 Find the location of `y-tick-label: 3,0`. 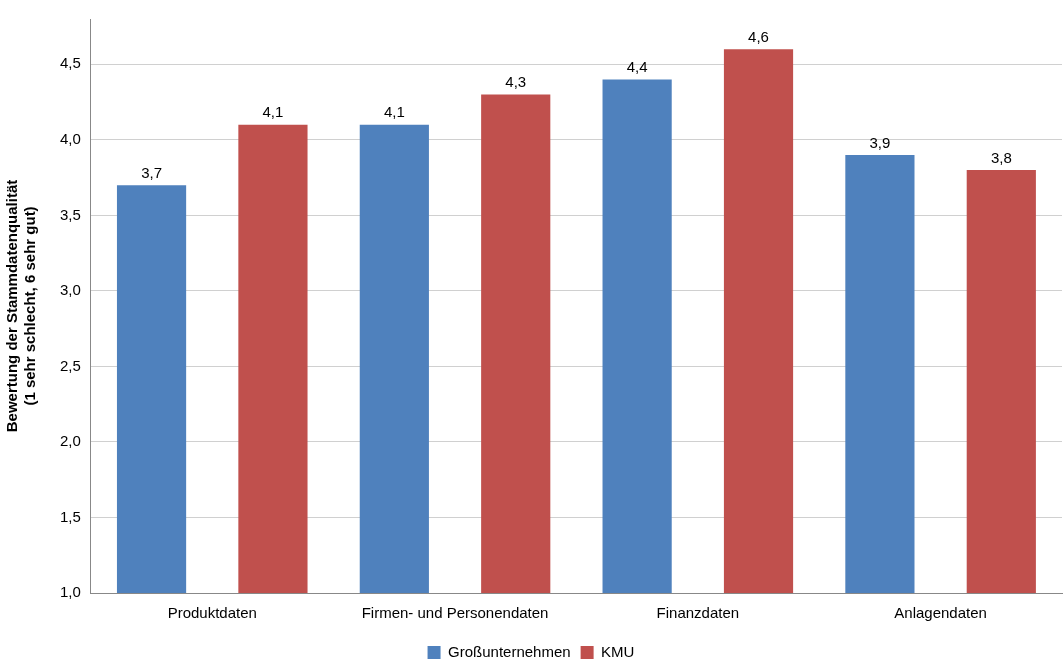

y-tick-label: 3,0 is located at coordinates (70, 290).